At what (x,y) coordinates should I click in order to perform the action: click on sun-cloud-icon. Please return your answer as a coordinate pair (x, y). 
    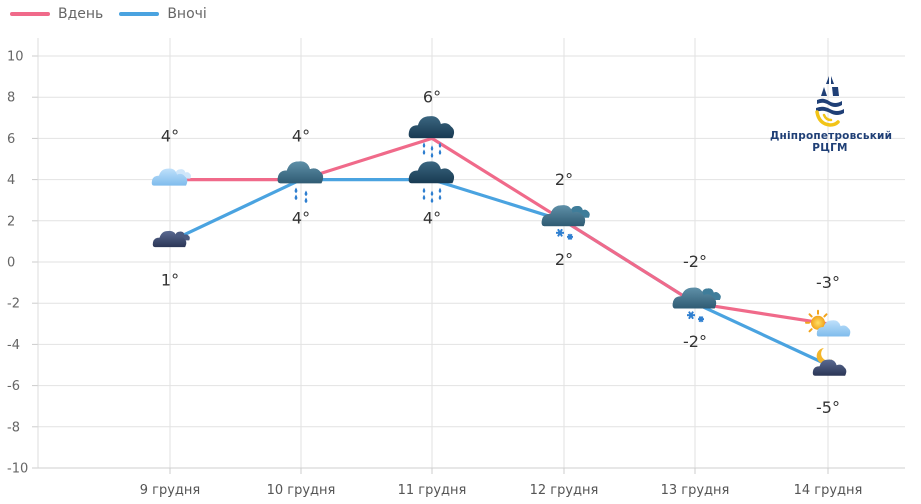
    Looking at the image, I should click on (828, 323).